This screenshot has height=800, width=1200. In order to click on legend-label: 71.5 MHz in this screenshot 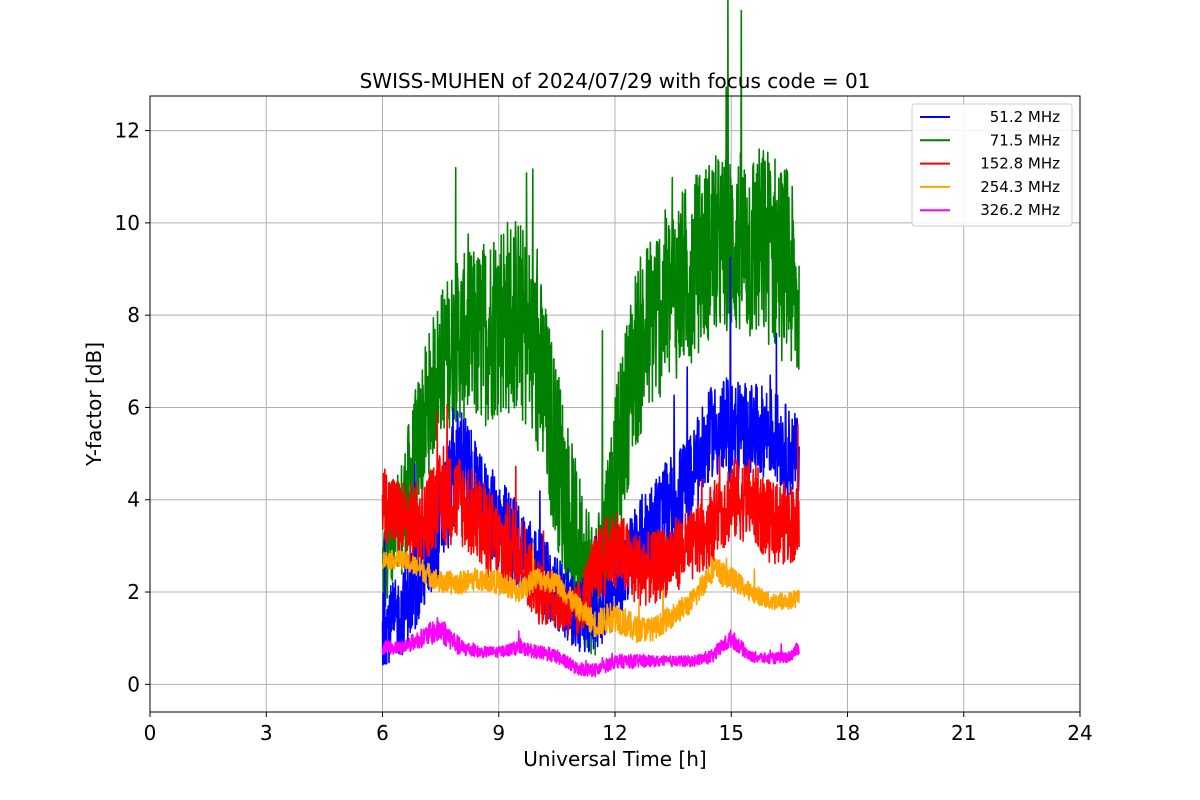, I will do `click(1025, 140)`.